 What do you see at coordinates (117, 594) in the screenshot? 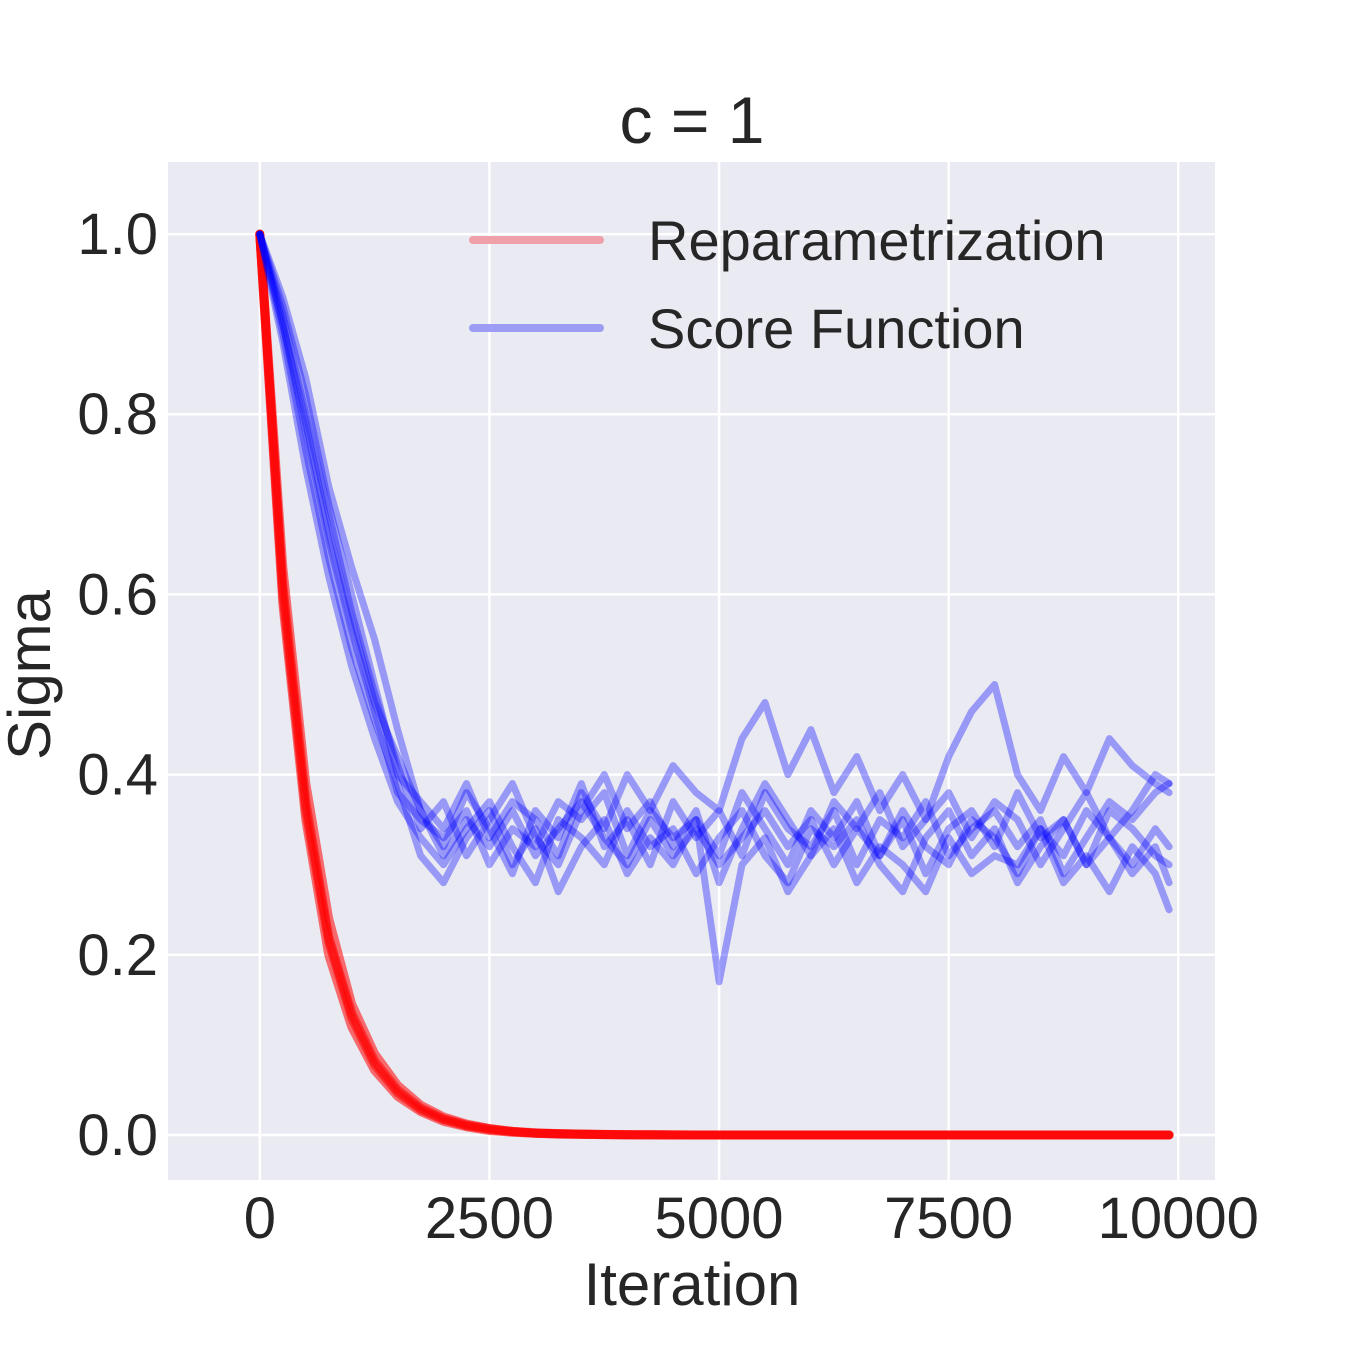
I see `y-tick-label: 0.6` at bounding box center [117, 594].